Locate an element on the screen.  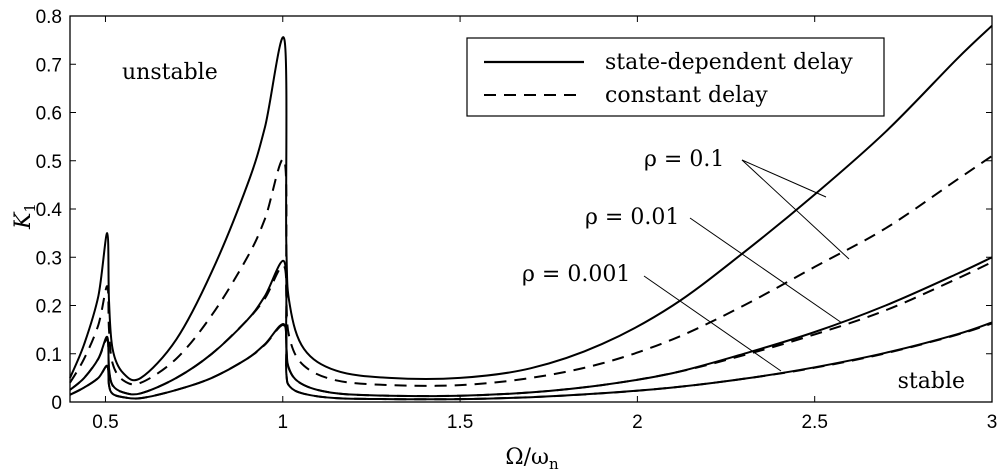
x-tick-label: 2 is located at coordinates (637, 422).